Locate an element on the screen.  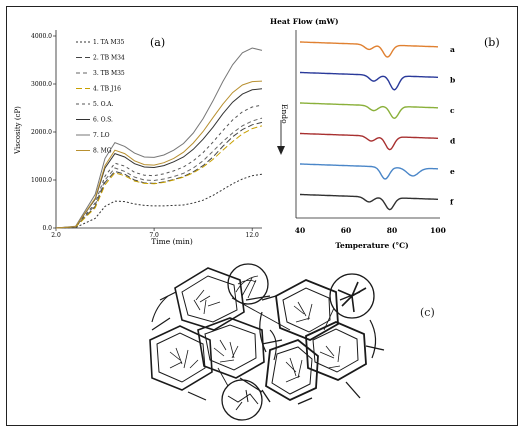
dsc-curve-b is located at coordinates (369, 81).